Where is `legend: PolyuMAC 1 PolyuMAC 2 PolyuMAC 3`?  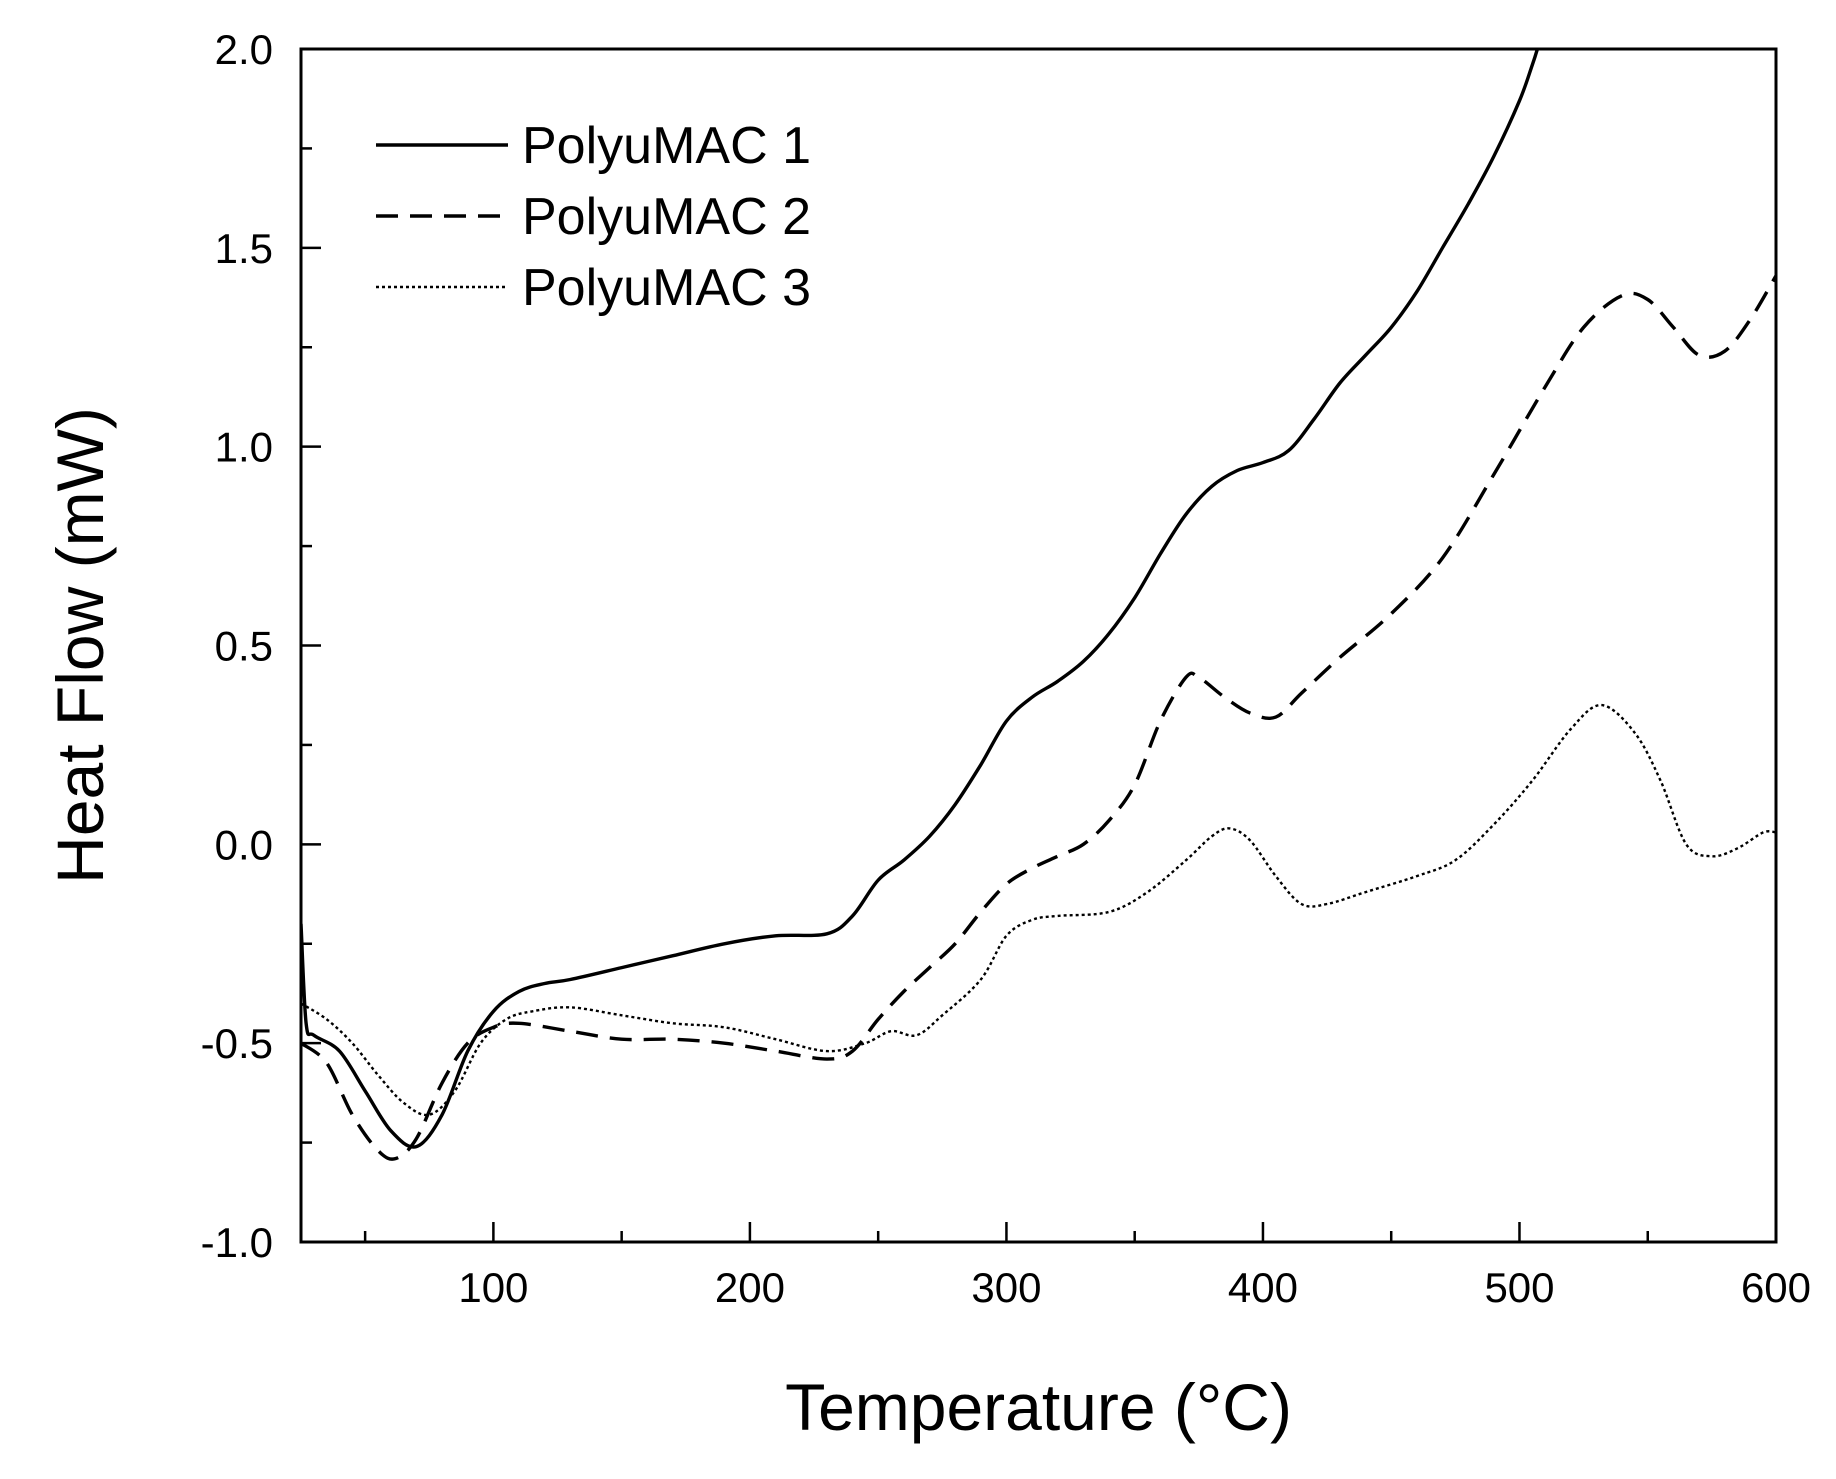 legend: PolyuMAC 1 PolyuMAC 2 PolyuMAC 3 is located at coordinates (593, 217).